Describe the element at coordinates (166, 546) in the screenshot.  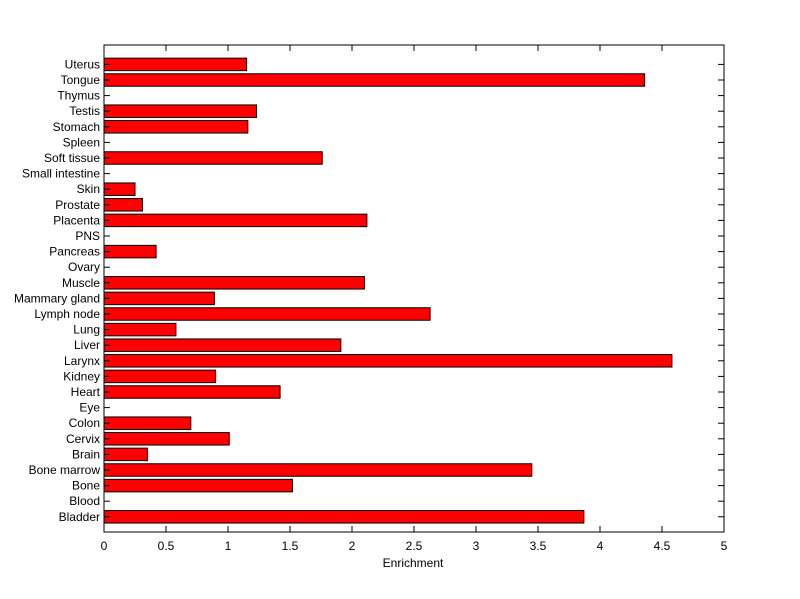
I see `x-tick-label: 0.5` at that location.